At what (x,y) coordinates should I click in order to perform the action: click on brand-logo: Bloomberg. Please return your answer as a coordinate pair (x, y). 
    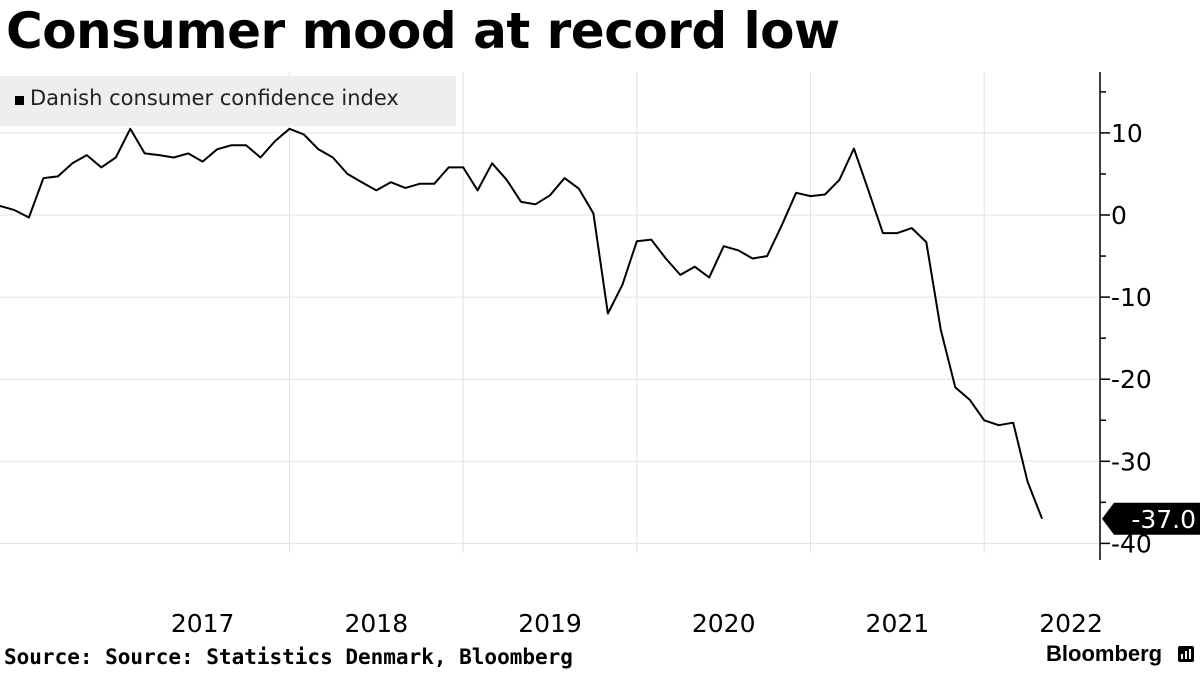
    Looking at the image, I should click on (1104, 653).